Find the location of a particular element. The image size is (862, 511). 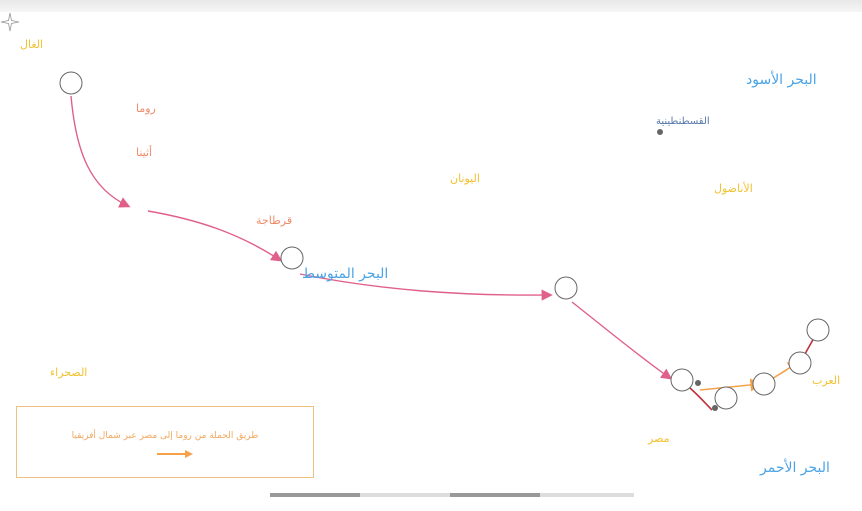

city-label-rome: روما is located at coordinates (146, 108).